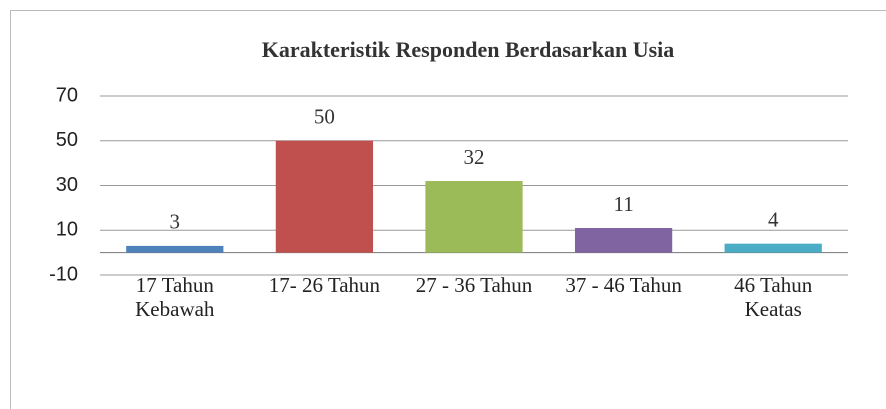 The image size is (886, 409). What do you see at coordinates (175, 296) in the screenshot?
I see `x-tick-label: 17 Tahun Kebawah` at bounding box center [175, 296].